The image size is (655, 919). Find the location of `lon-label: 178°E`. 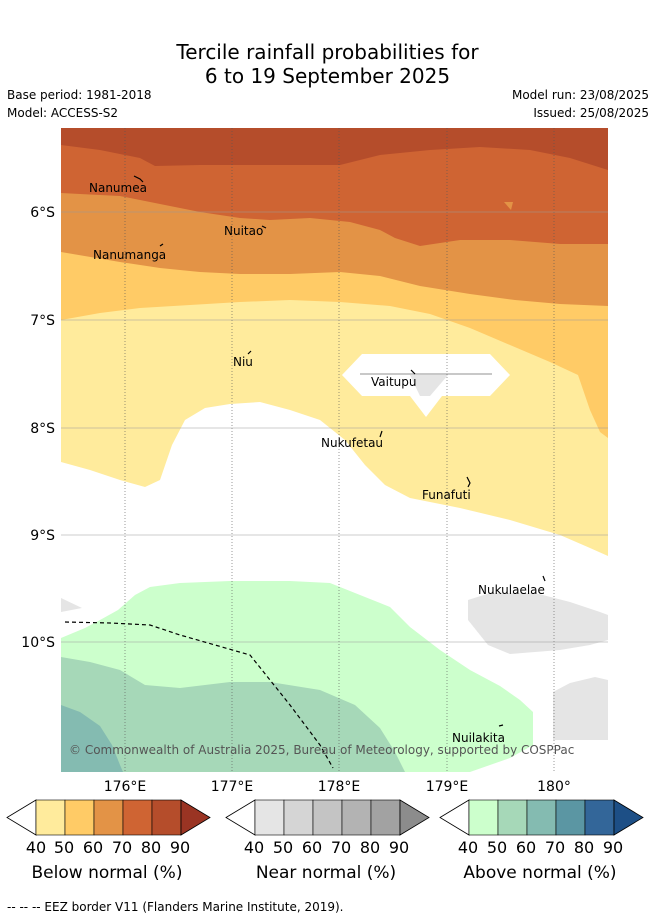

lon-label: 178°E is located at coordinates (339, 787).